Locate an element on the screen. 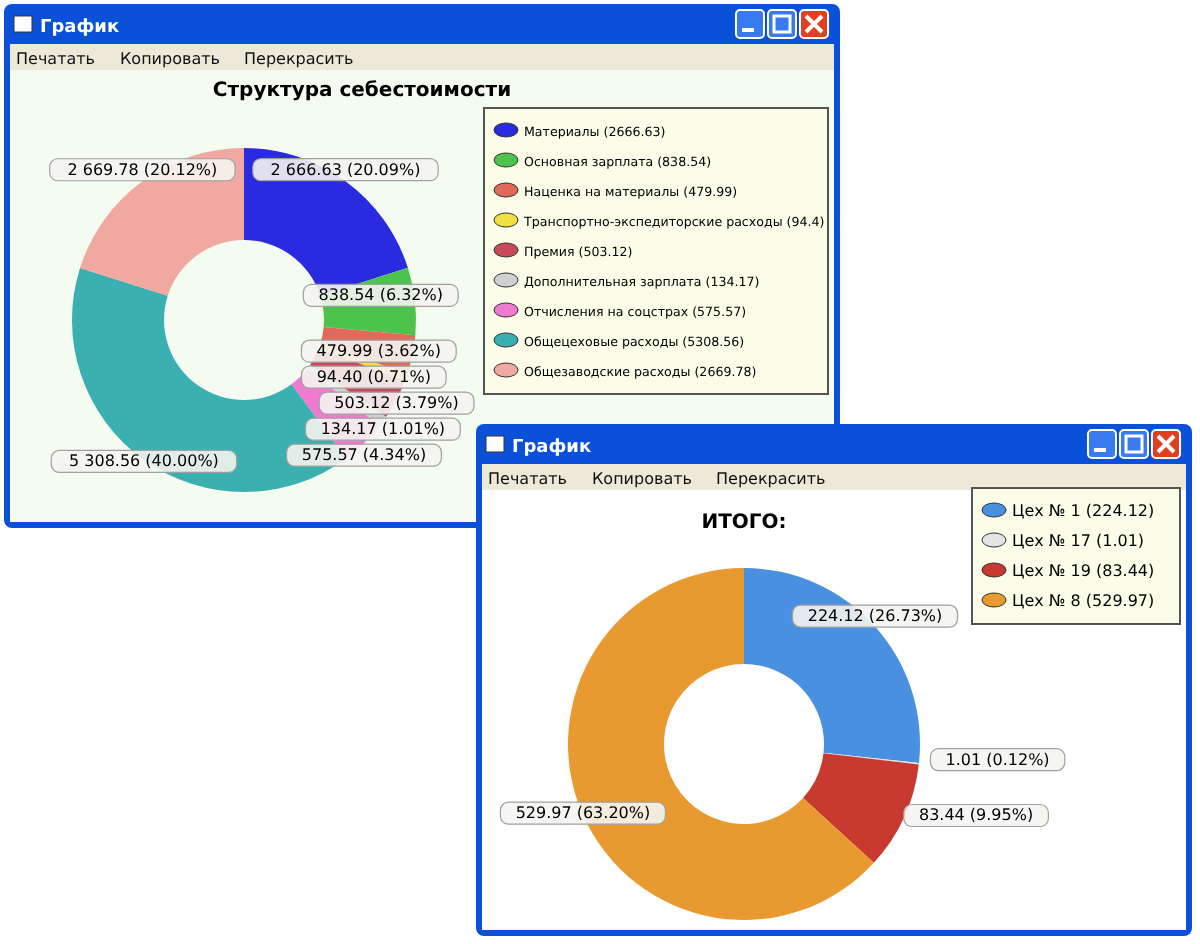 This screenshot has width=1200, height=944. data-label: 503.12 (3.79%) is located at coordinates (396, 403).